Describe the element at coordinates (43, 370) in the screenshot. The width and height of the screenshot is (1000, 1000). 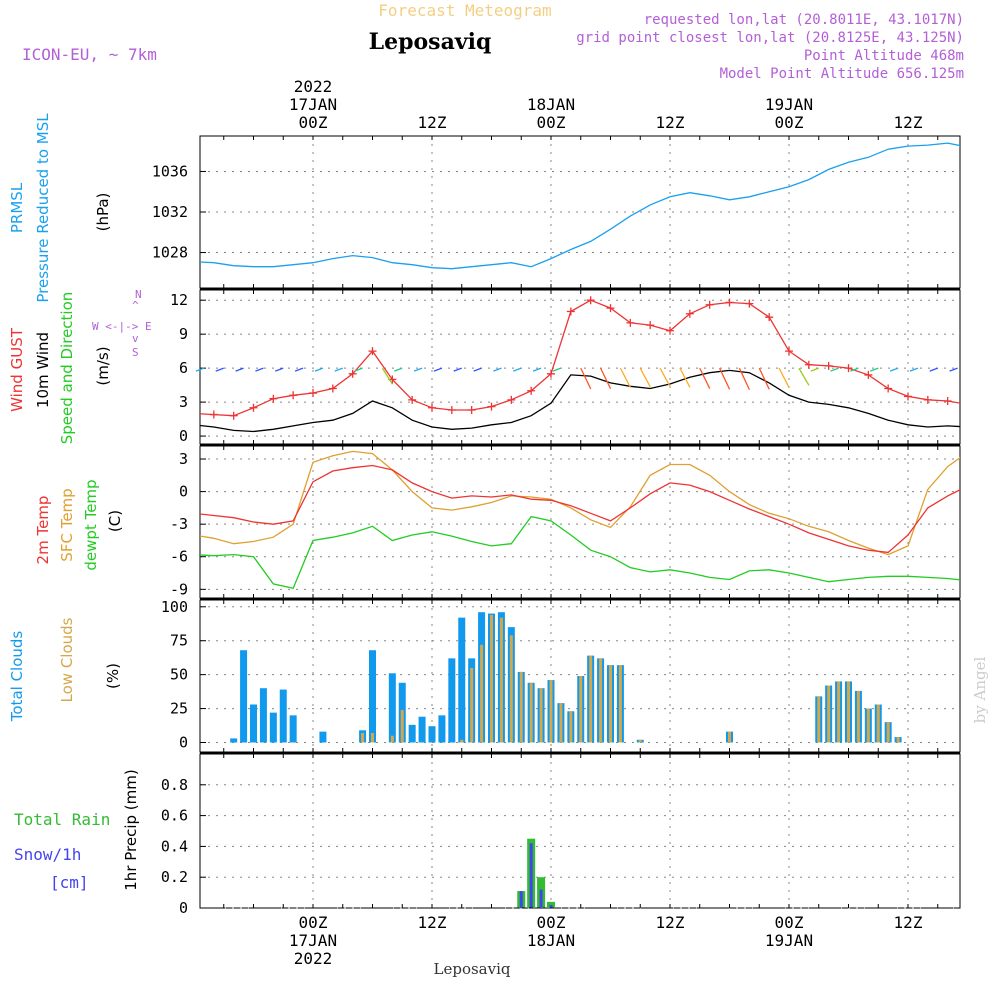
I see `wind10m-label: 10m Wind` at that location.